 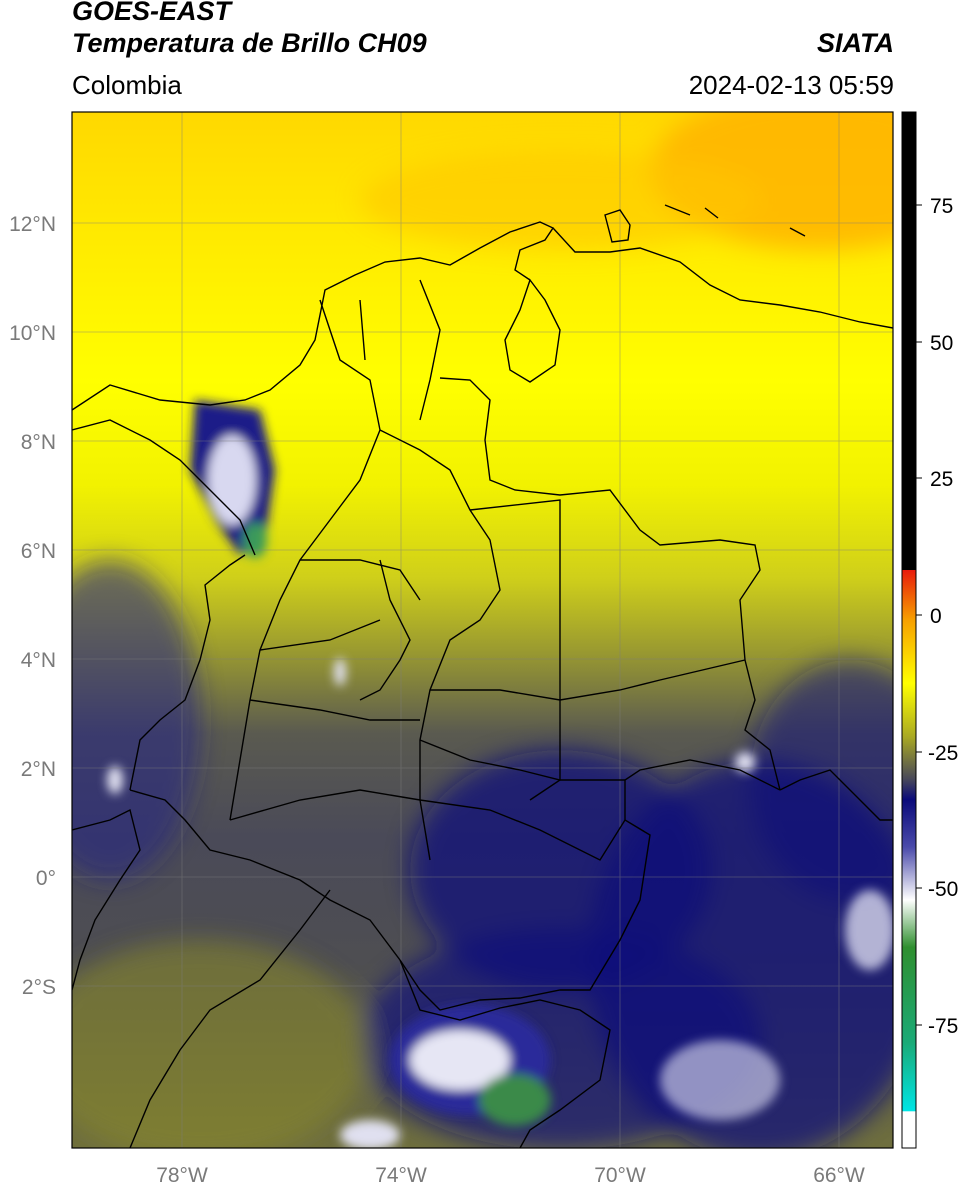 I want to click on lake-maracaibo, so click(x=532, y=330).